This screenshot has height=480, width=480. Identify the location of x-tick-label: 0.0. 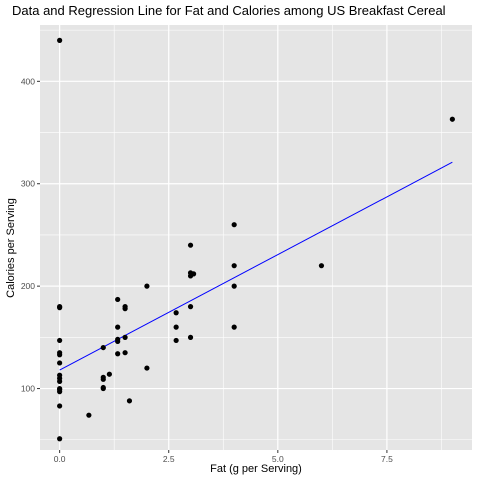
(60, 459).